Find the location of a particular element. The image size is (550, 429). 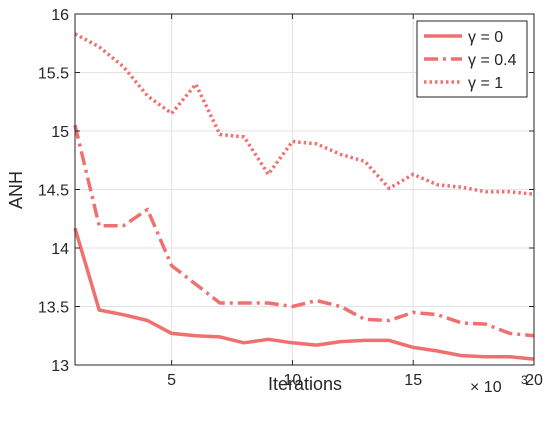

x-axis-title: Iterations is located at coordinates (305, 384).